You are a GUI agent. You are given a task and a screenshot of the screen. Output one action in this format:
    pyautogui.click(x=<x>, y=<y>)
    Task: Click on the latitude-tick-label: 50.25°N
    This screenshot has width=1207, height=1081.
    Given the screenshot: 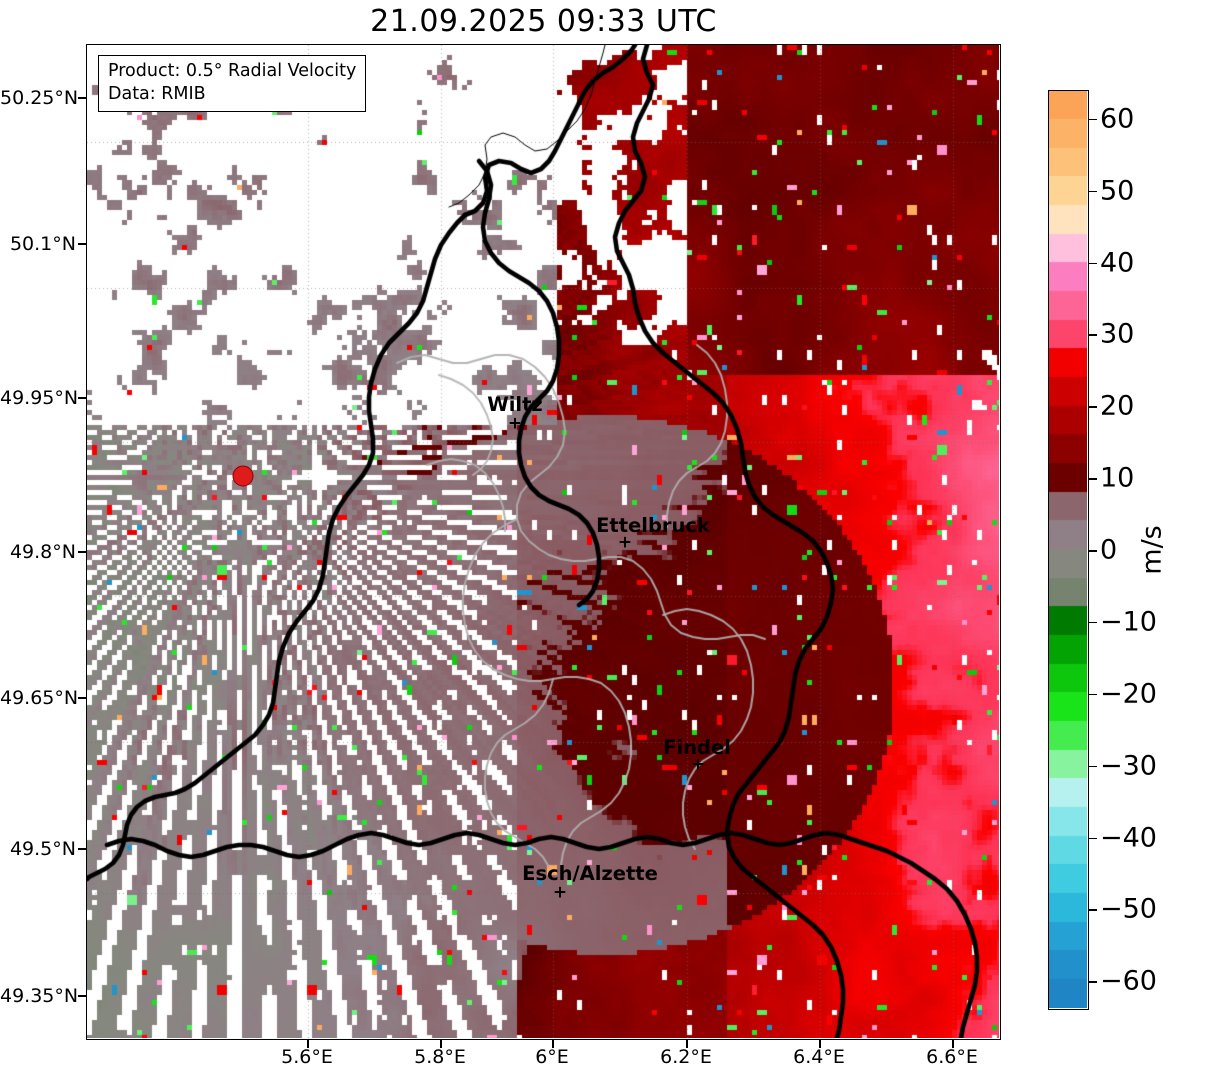 What is the action you would take?
    pyautogui.click(x=39, y=98)
    